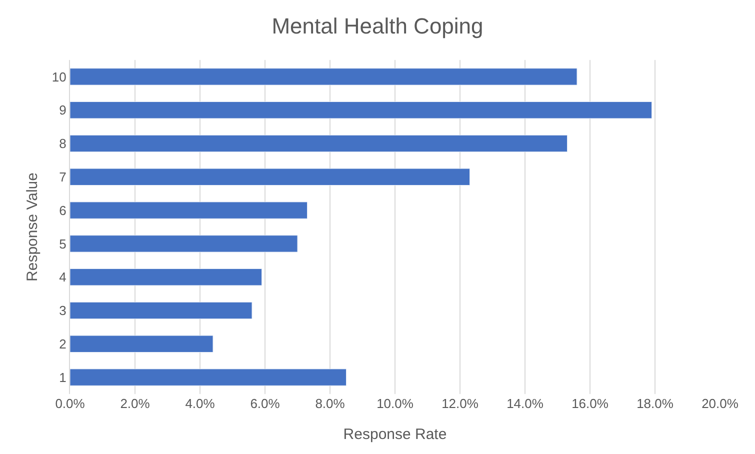  Describe the element at coordinates (33, 227) in the screenshot. I see `y-axis-title: Response Value` at that location.